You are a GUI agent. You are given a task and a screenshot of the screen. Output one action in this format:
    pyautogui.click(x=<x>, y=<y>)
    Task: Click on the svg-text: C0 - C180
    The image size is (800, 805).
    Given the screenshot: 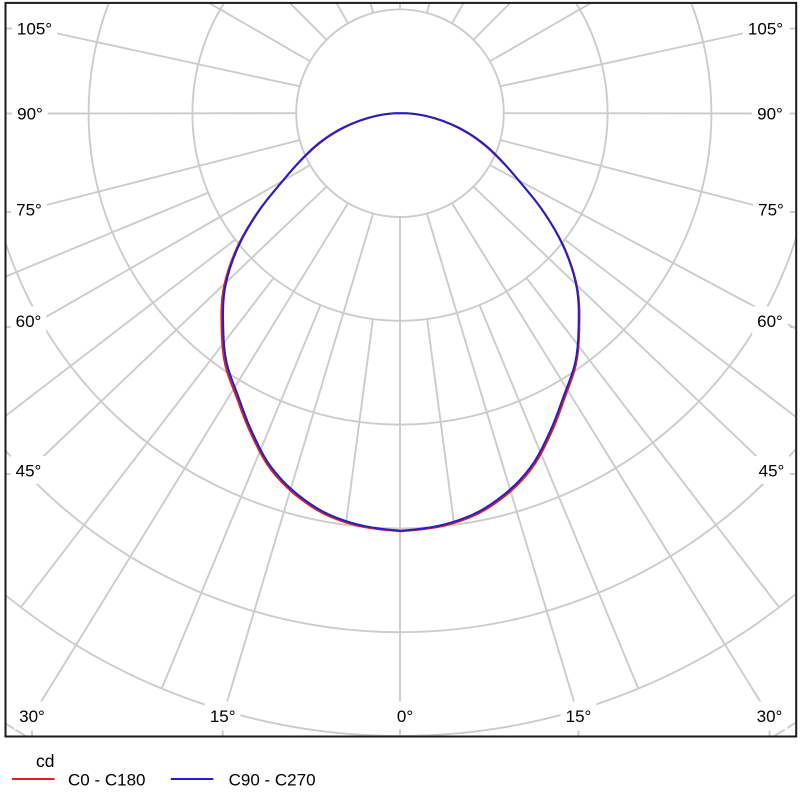 What is the action you would take?
    pyautogui.click(x=106, y=780)
    